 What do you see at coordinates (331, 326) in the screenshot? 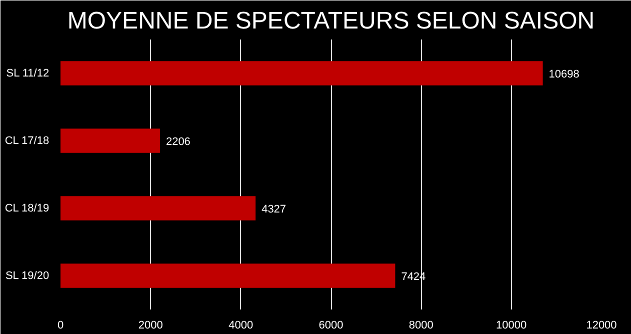
I see `x-tick-label: 6000` at bounding box center [331, 326].